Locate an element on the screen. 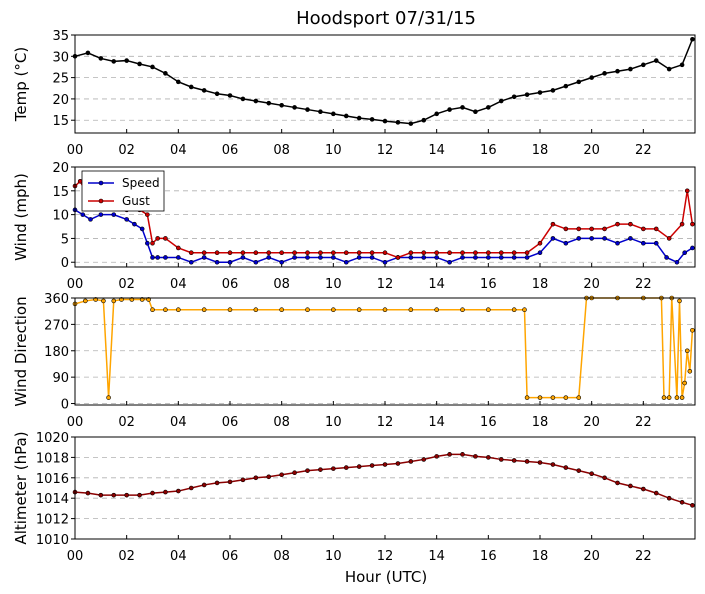  y-tick-label: 10 is located at coordinates (60, 216).